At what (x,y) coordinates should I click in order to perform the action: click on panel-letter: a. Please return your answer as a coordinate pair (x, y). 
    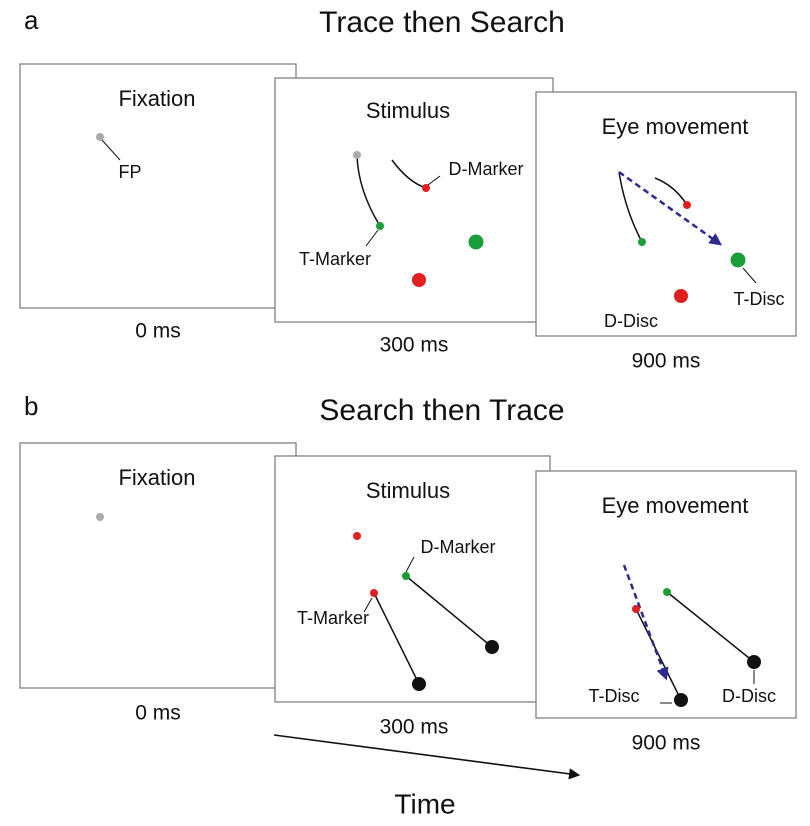
    Looking at the image, I should click on (31, 20).